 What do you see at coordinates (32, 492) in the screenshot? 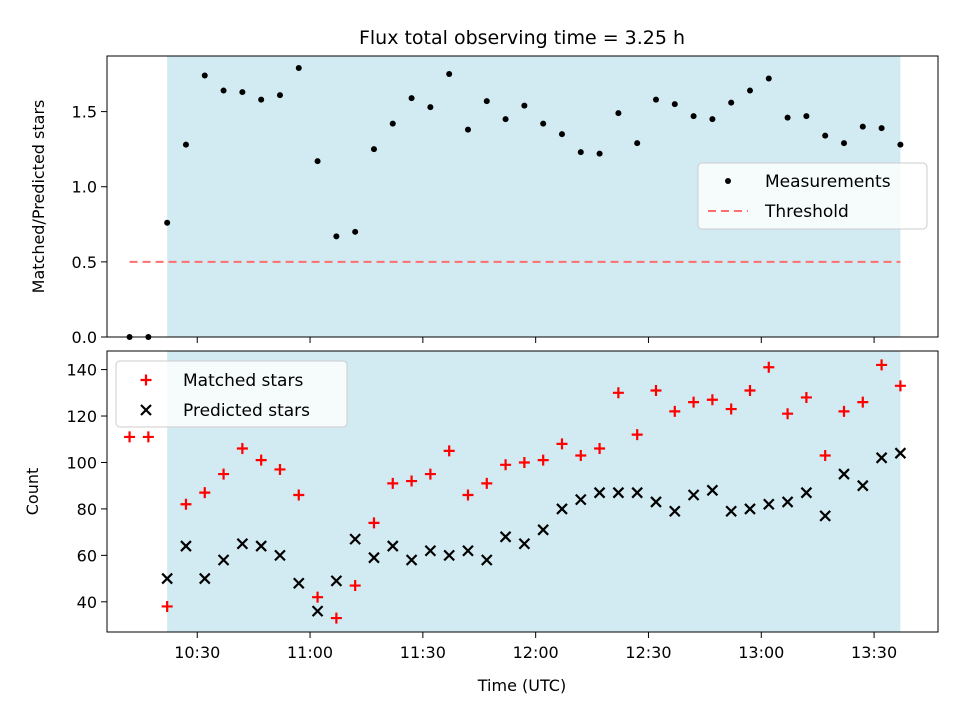
I see `y-axis-label: Count` at bounding box center [32, 492].